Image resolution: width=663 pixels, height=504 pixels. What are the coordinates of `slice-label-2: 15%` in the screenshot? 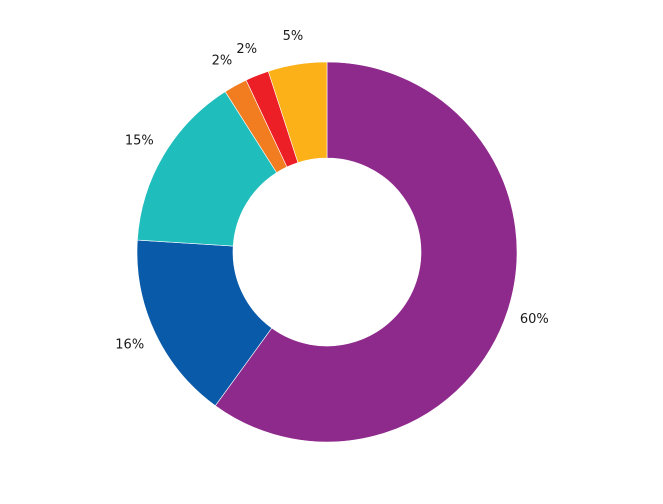 It's located at (139, 141).